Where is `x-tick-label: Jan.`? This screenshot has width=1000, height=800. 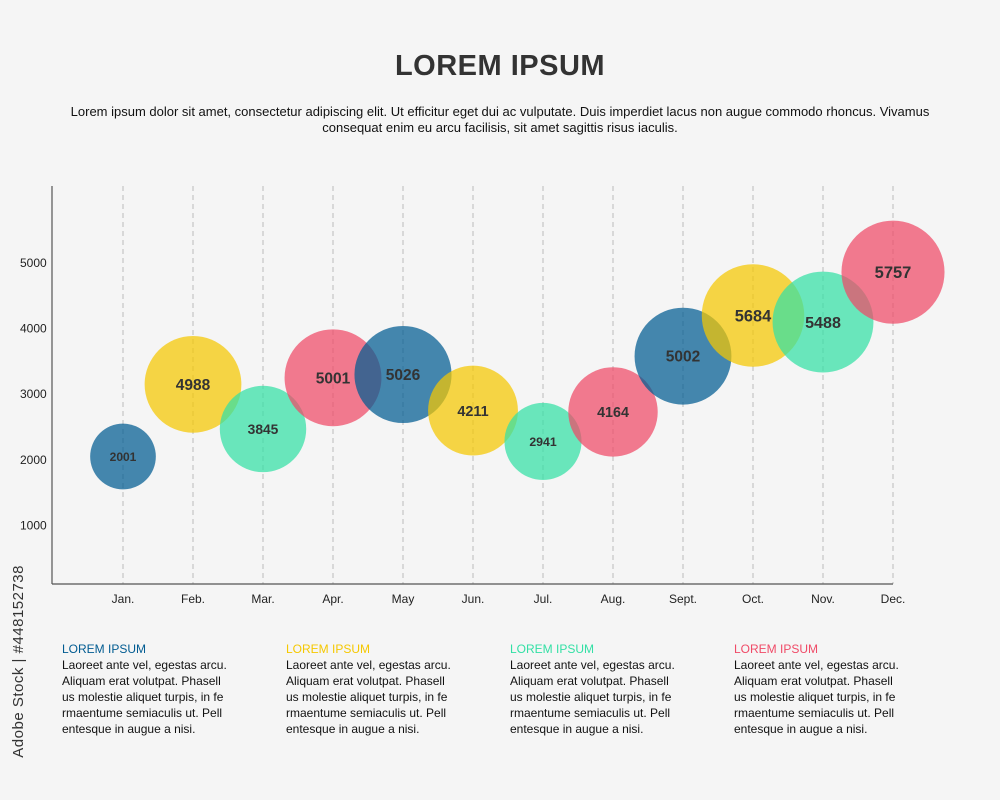 x-tick-label: Jan. is located at coordinates (123, 599).